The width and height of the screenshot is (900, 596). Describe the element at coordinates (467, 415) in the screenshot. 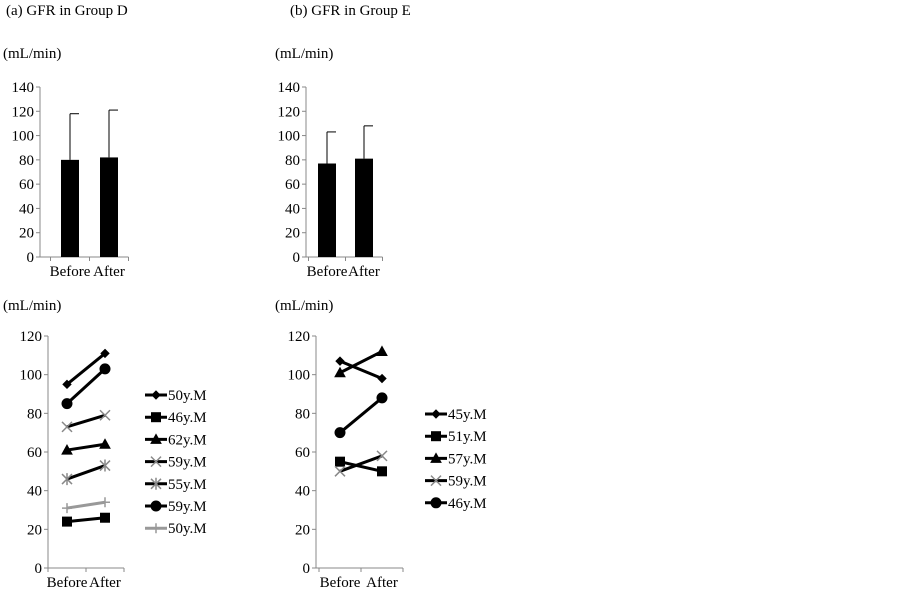

I see `legend-label: 45y.M` at that location.